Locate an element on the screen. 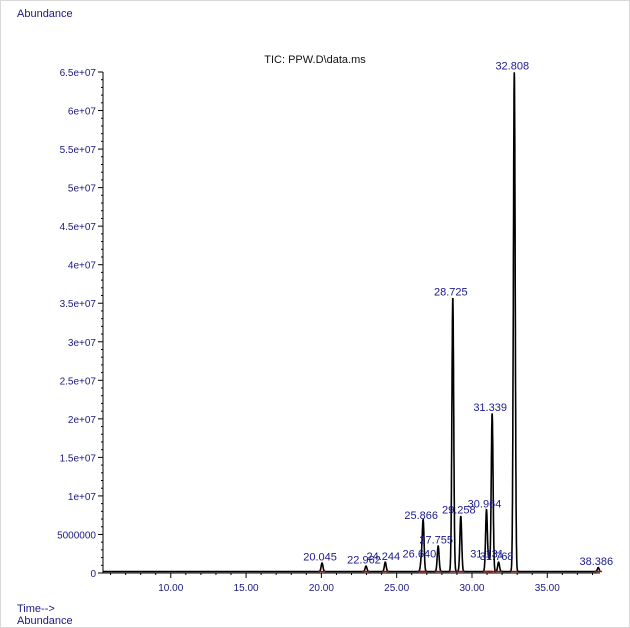 The width and height of the screenshot is (630, 628). peak-label: 38.386 is located at coordinates (596, 562).